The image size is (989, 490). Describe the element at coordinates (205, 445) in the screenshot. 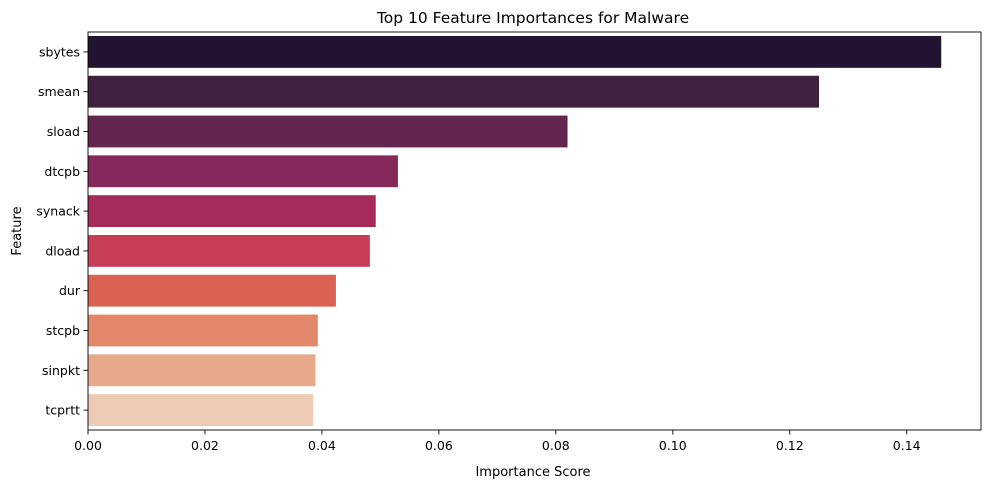

I see `x-tick-label: 0.02` at that location.